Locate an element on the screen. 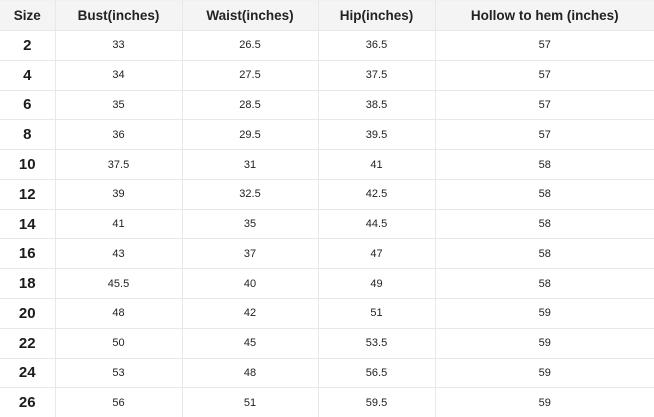  size-cell: 8 is located at coordinates (28, 135).